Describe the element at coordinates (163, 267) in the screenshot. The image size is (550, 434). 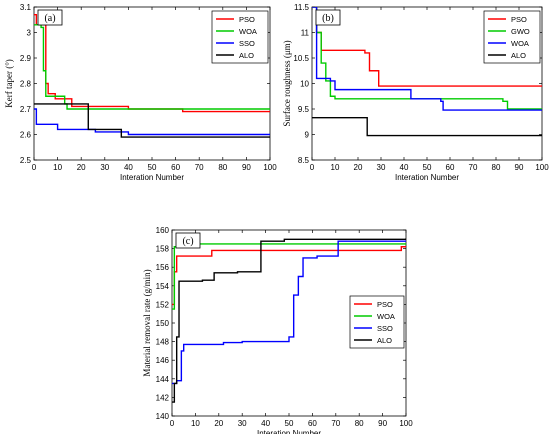
I see `y-tick-label: 156` at that location.